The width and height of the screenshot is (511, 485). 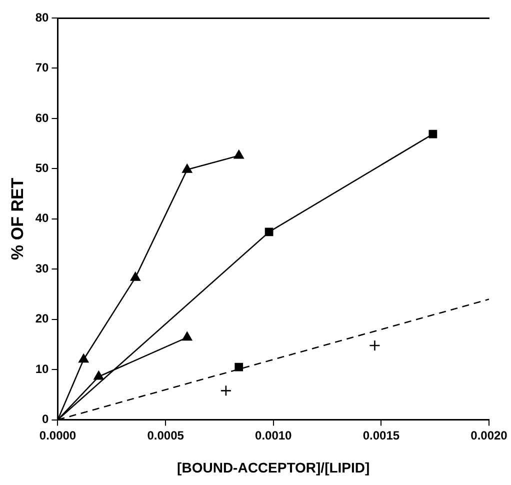 I want to click on x-tick-label: 0.0000, so click(x=57, y=435).